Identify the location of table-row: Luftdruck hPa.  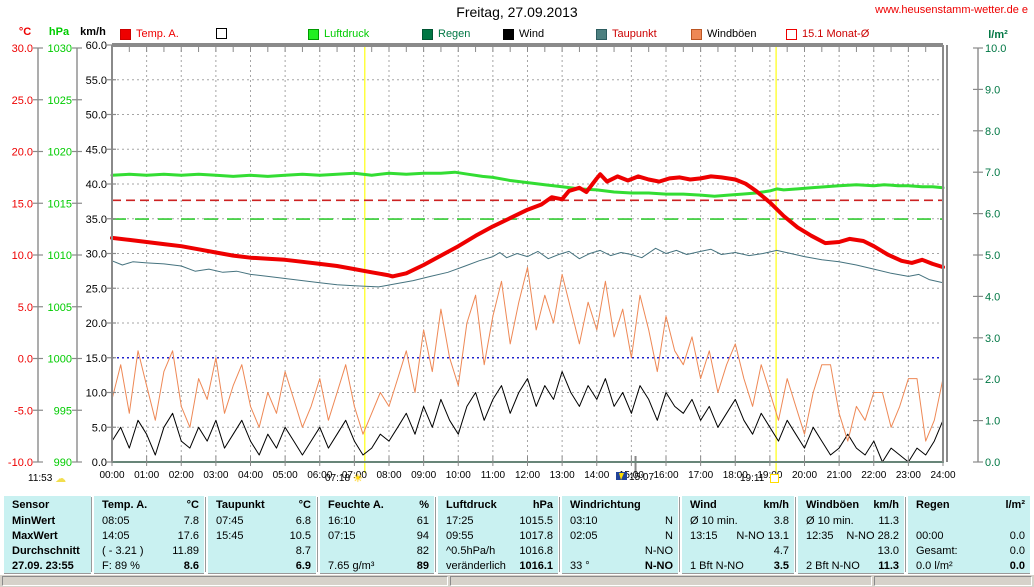
(498, 504).